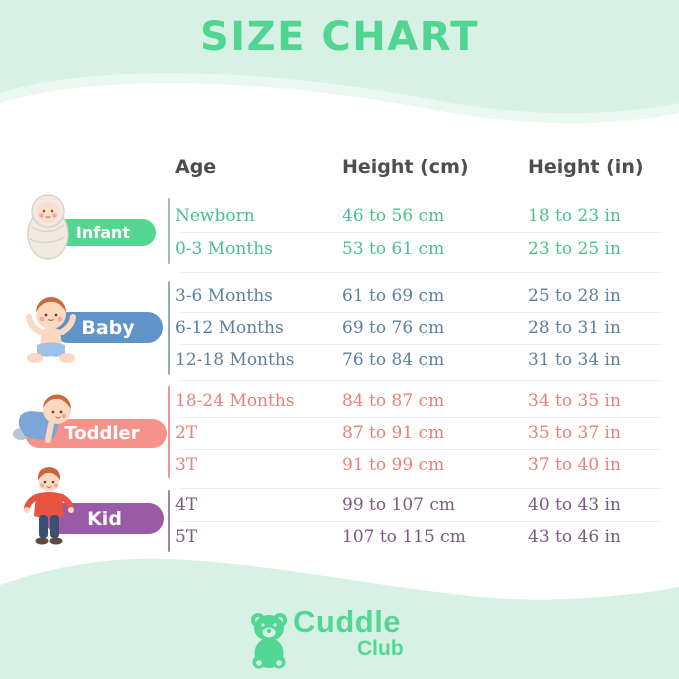 The image size is (679, 679). What do you see at coordinates (574, 505) in the screenshot?
I see `height-in-cell: 40 to 43 in` at bounding box center [574, 505].